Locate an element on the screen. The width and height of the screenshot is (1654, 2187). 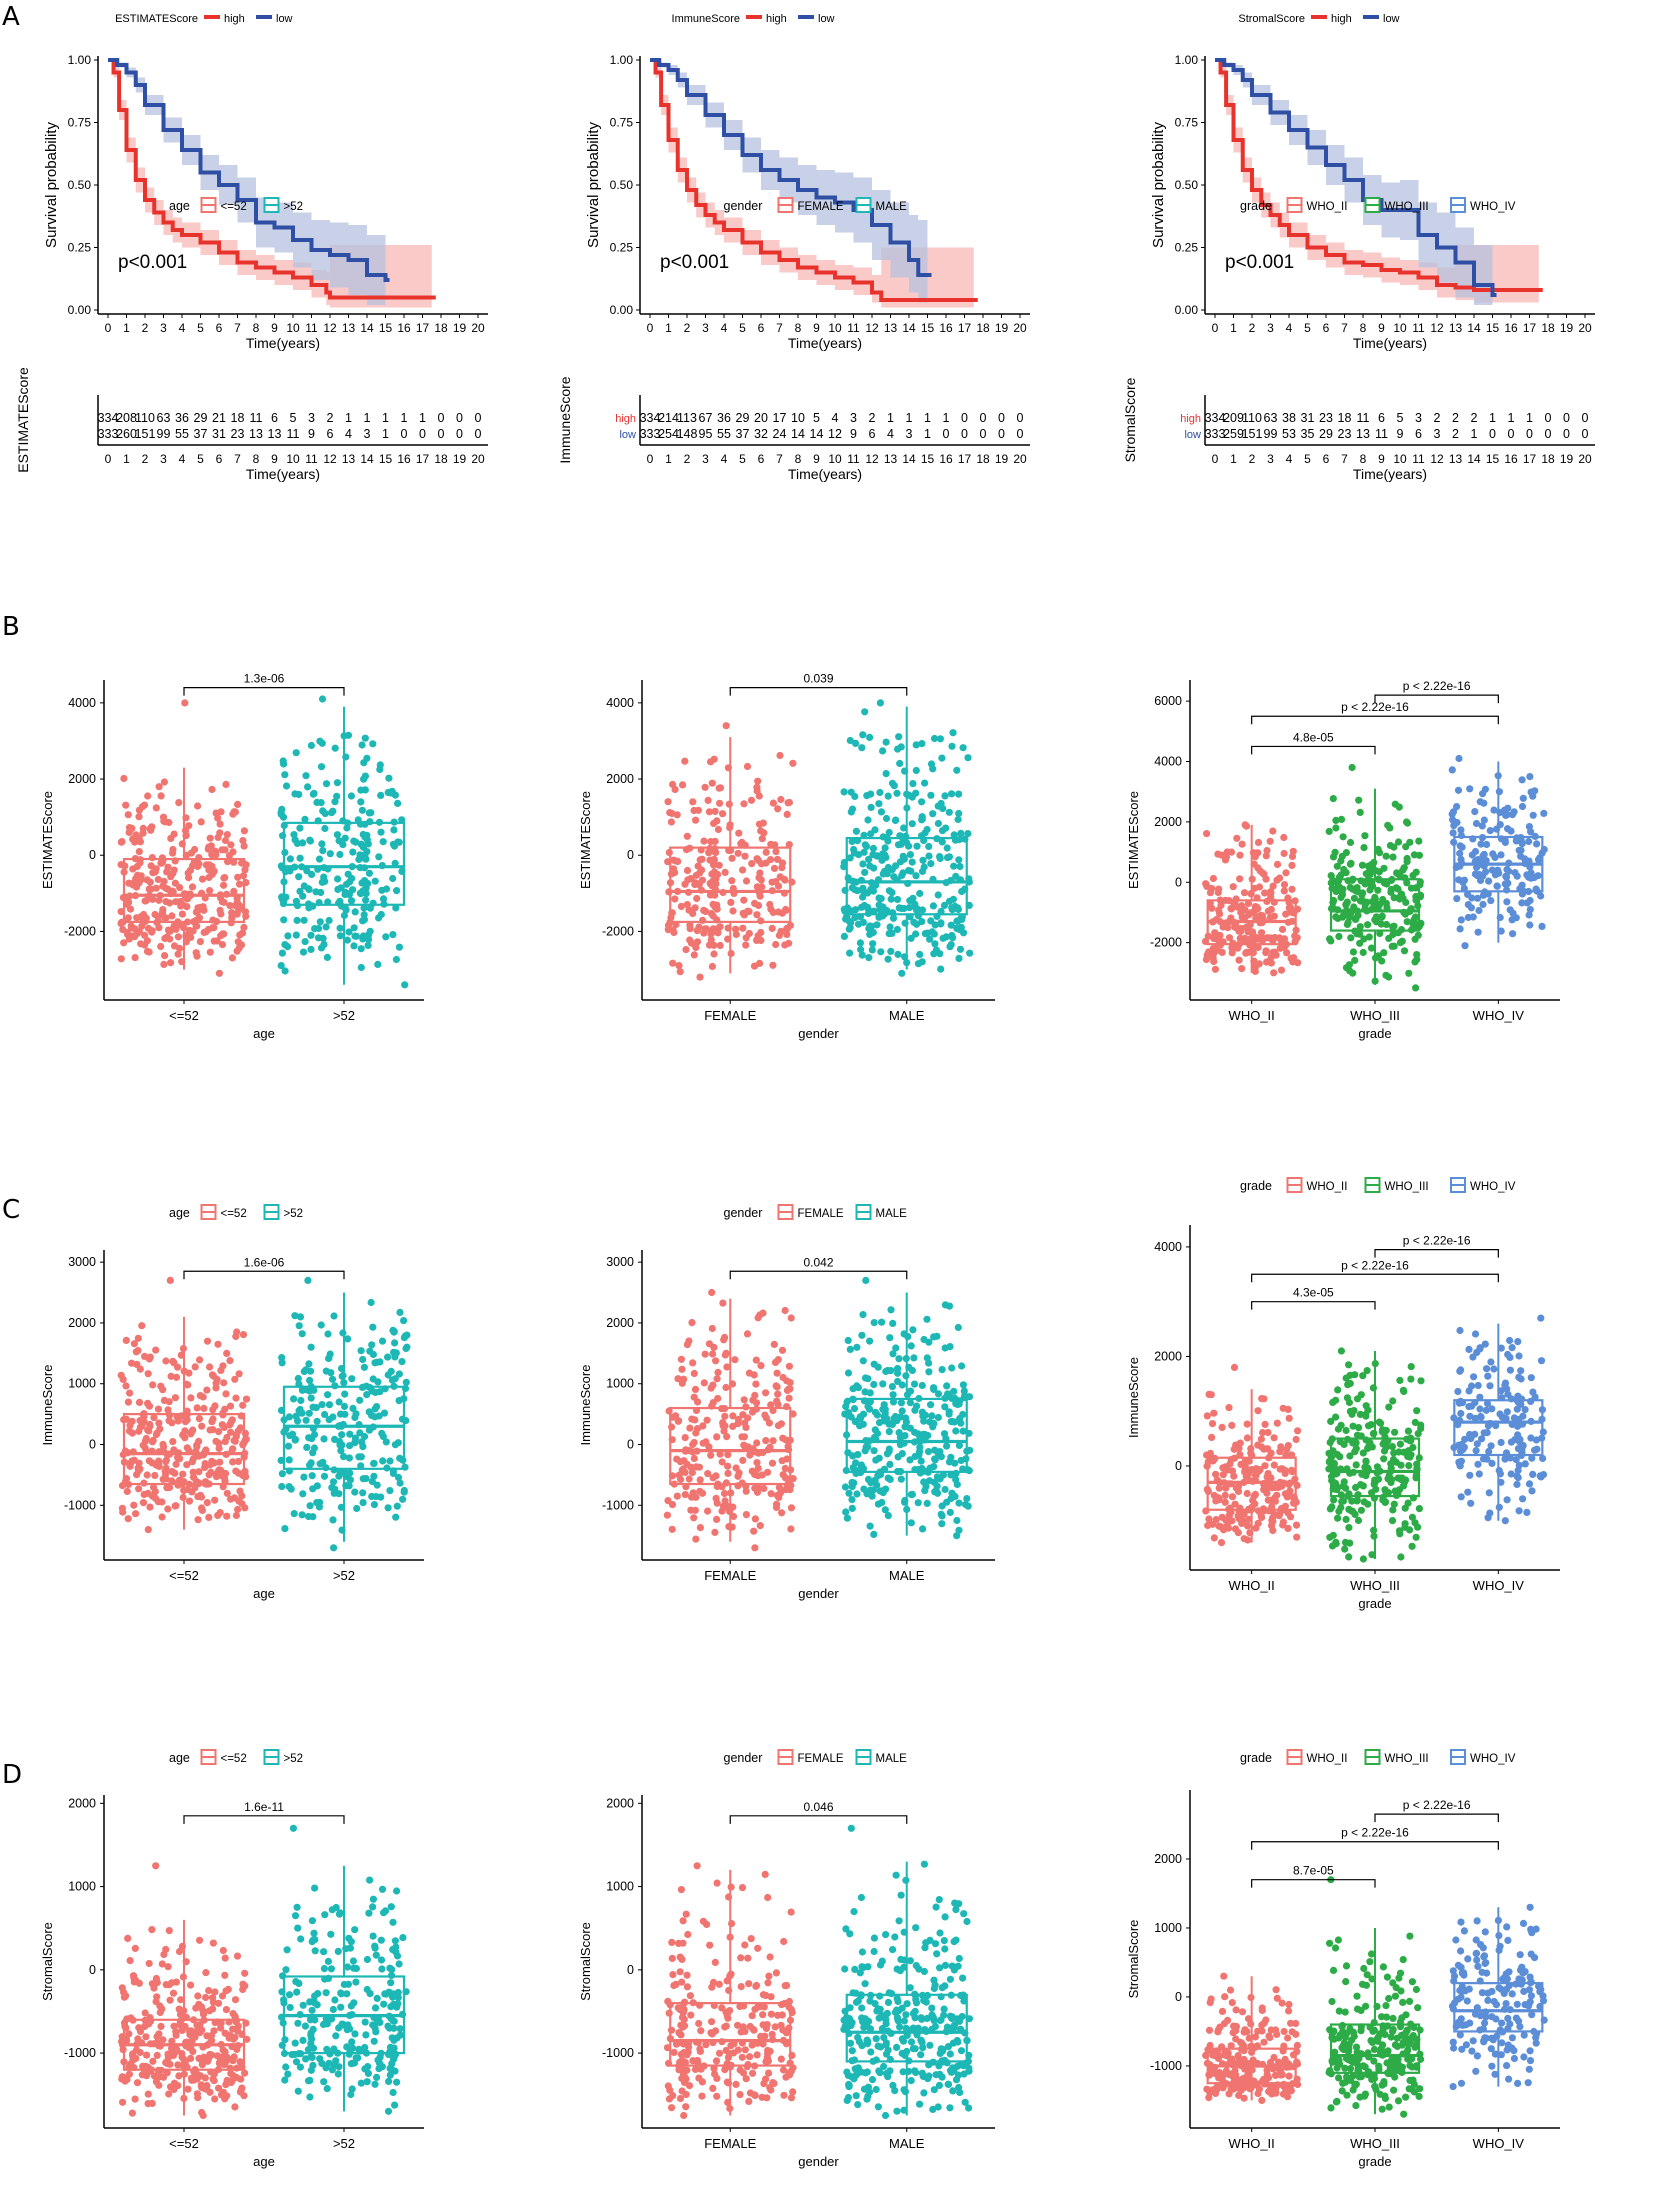
x-tick-label: MALE is located at coordinates (907, 1015).